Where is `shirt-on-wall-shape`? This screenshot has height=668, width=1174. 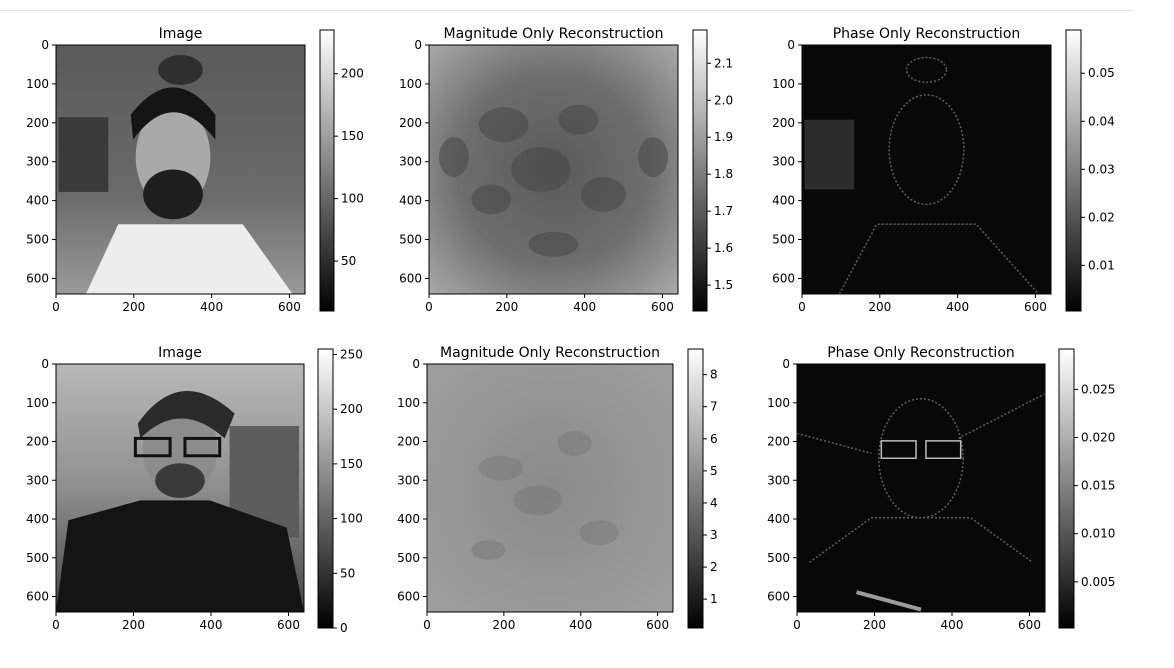 shirt-on-wall-shape is located at coordinates (83, 154).